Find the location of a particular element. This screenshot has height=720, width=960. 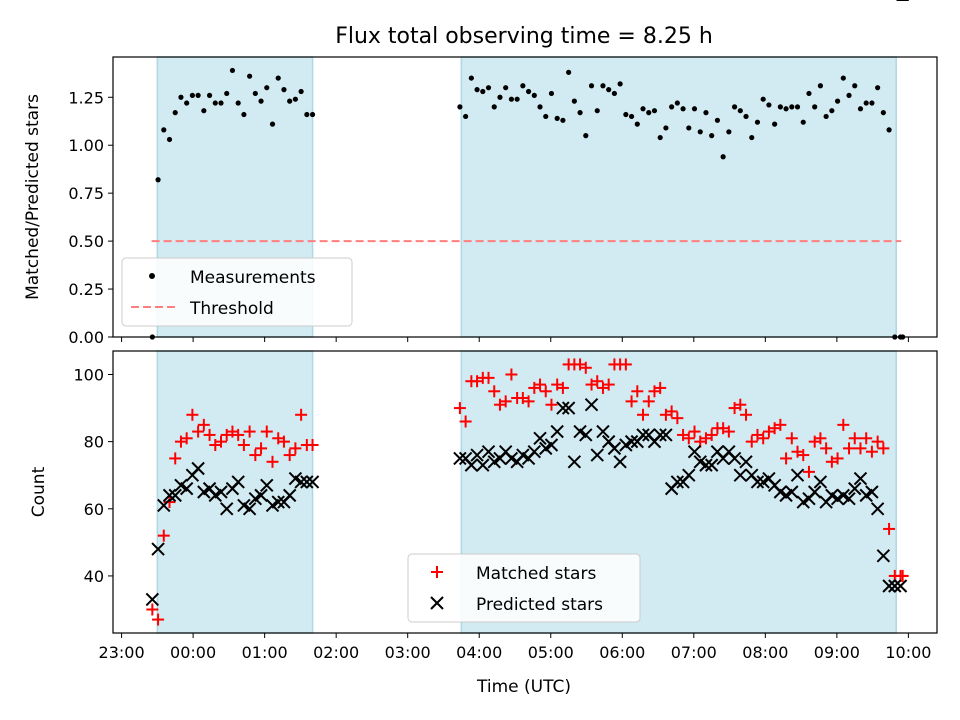

chart-title: Flux total observing time = 8.25 h is located at coordinates (524, 36).